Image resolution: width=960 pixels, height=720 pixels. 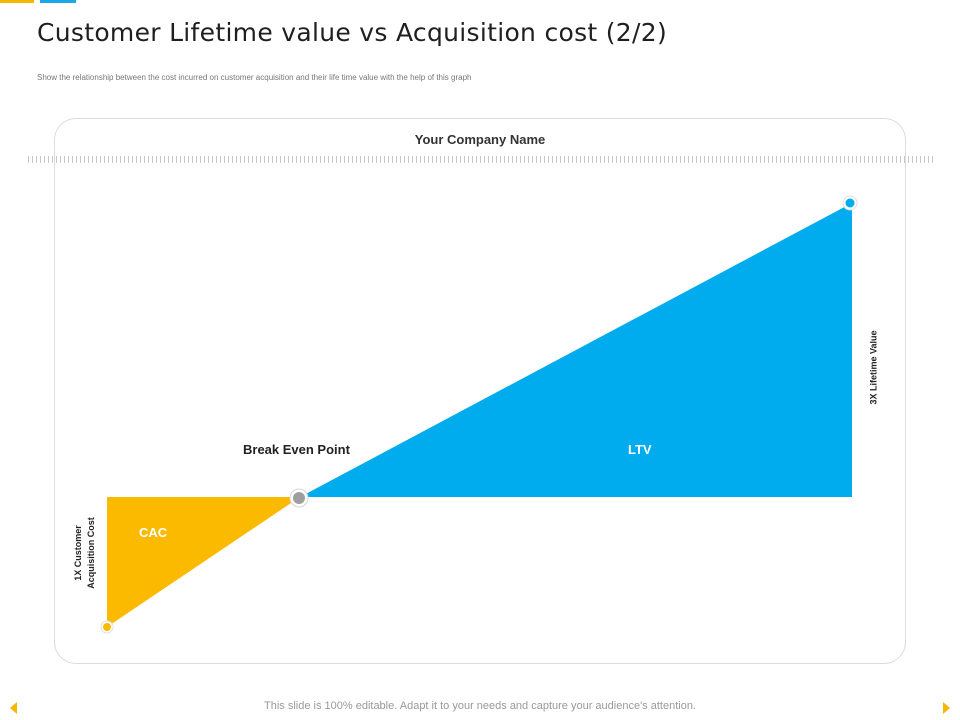 What do you see at coordinates (946, 708) in the screenshot?
I see `triangle-right-icon` at bounding box center [946, 708].